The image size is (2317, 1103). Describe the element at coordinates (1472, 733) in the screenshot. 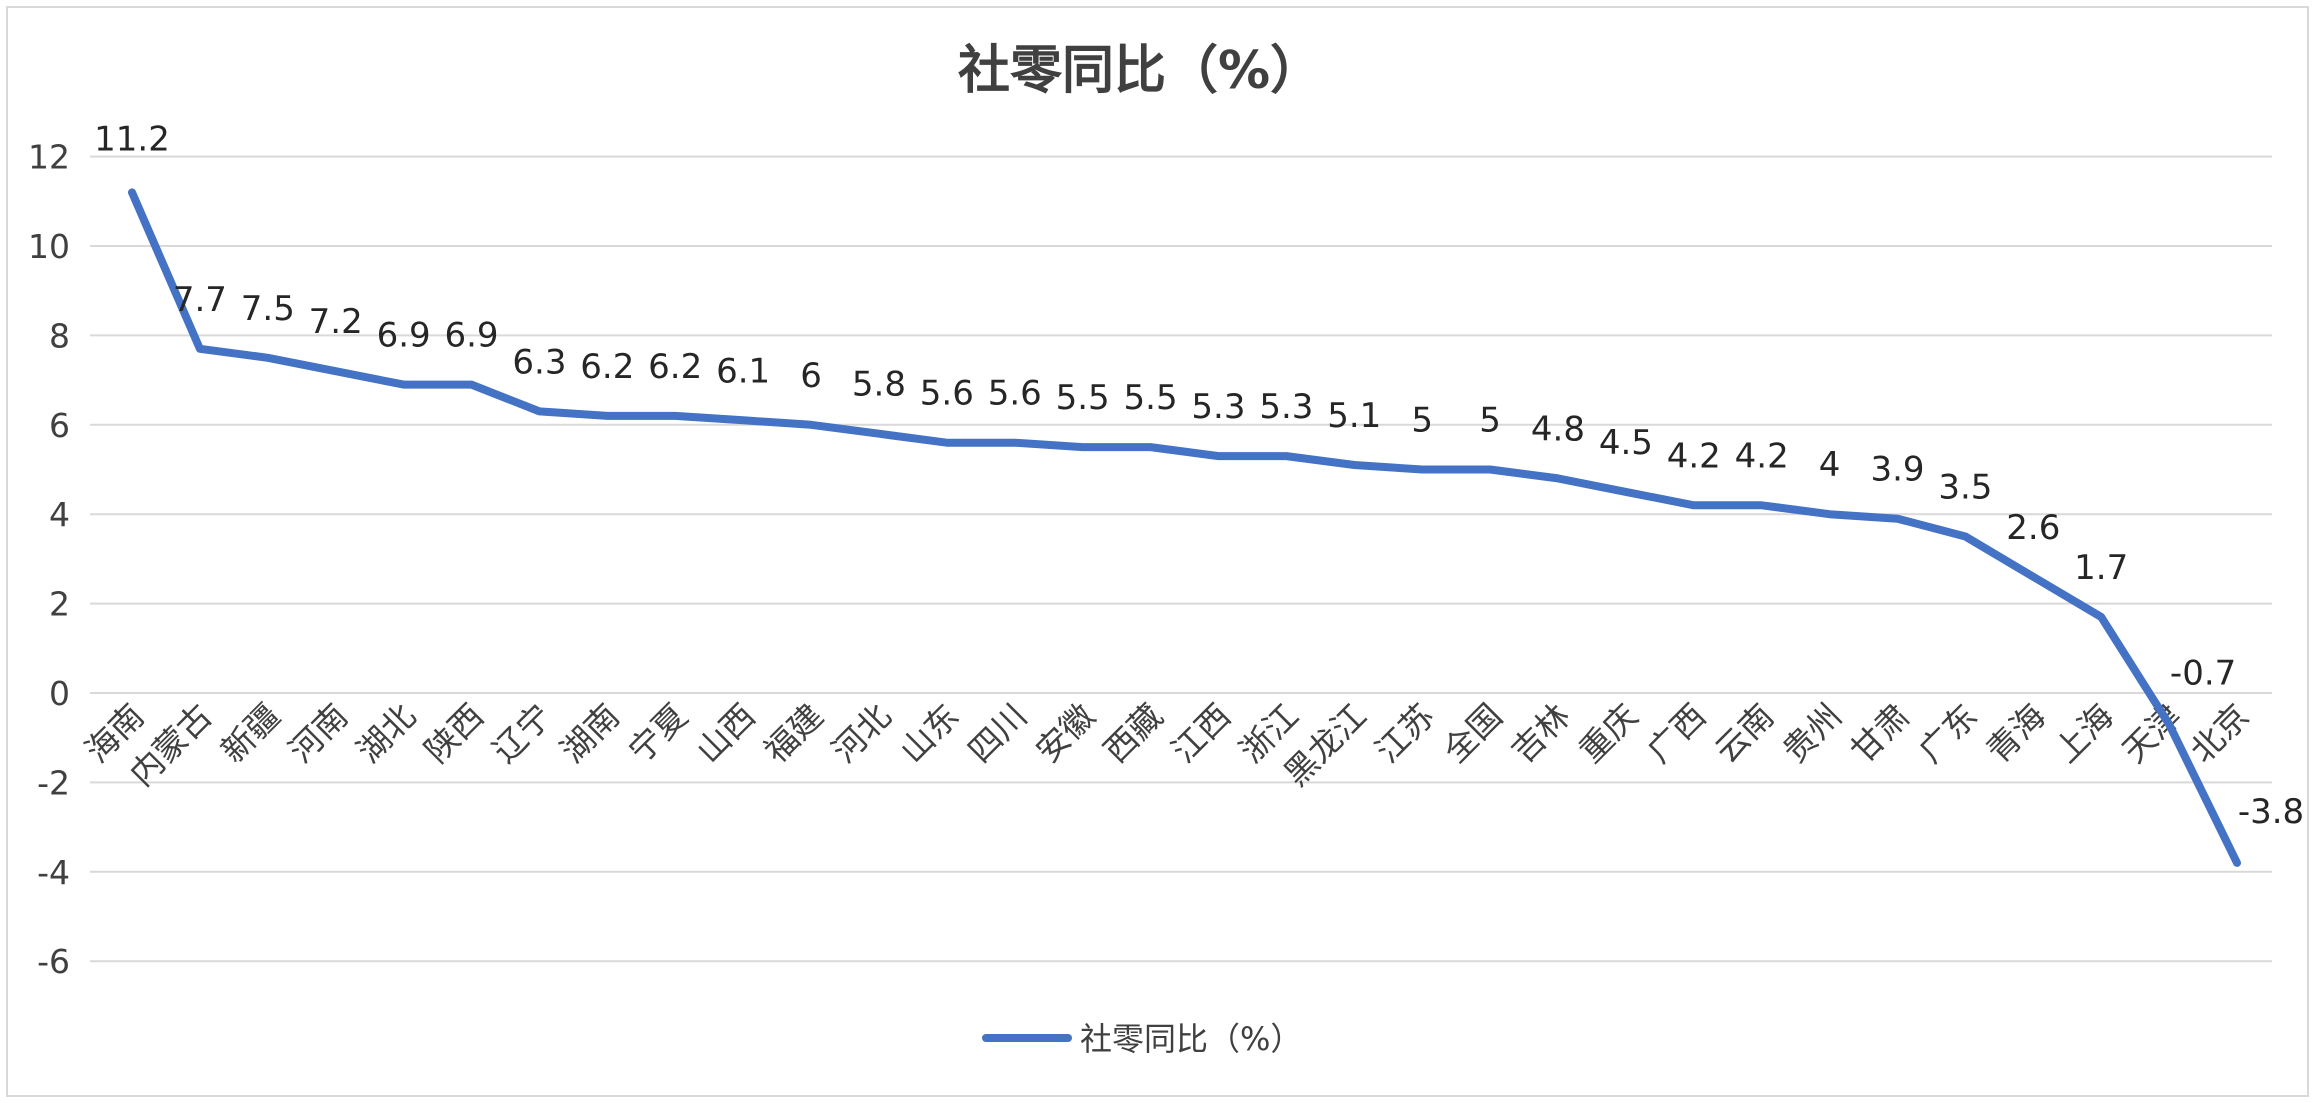

I see `x-tick-label: 全国` at that location.